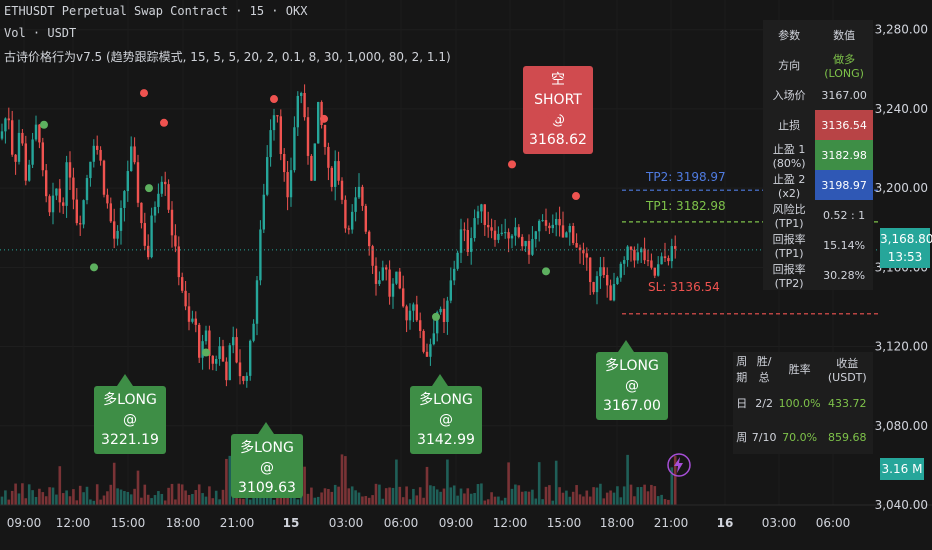 The height and width of the screenshot is (550, 932). I want to click on long2-label: 多LONG, so click(267, 448).